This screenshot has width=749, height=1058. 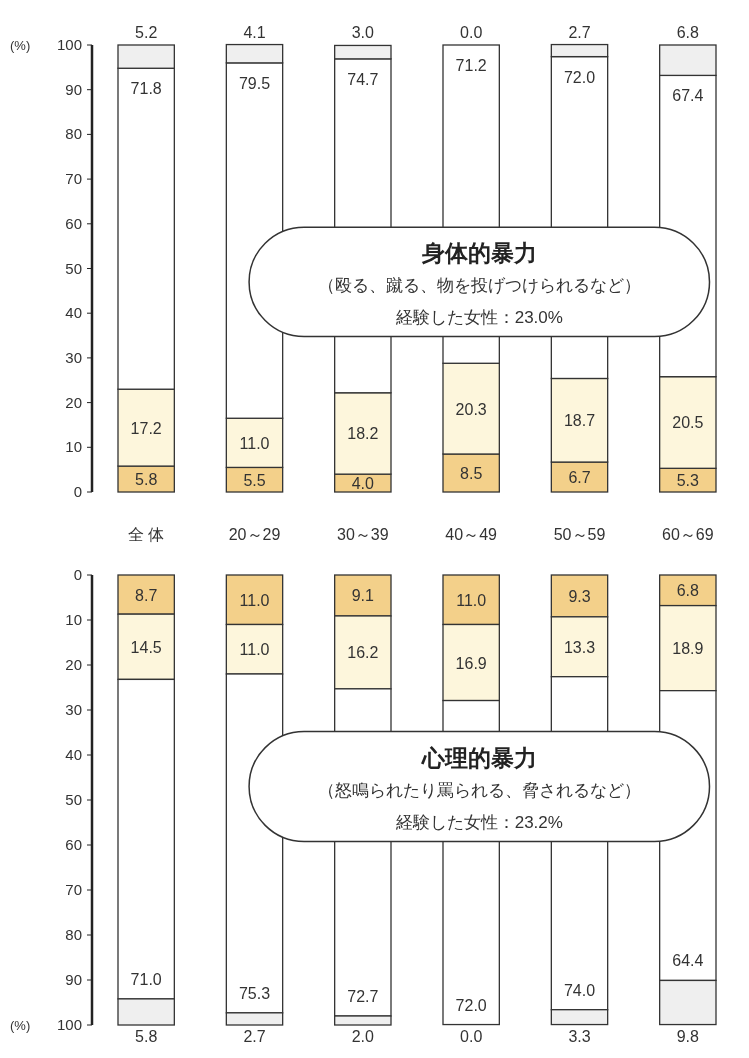 What do you see at coordinates (688, 649) in the screenshot?
I see `data-label: 18.9` at bounding box center [688, 649].